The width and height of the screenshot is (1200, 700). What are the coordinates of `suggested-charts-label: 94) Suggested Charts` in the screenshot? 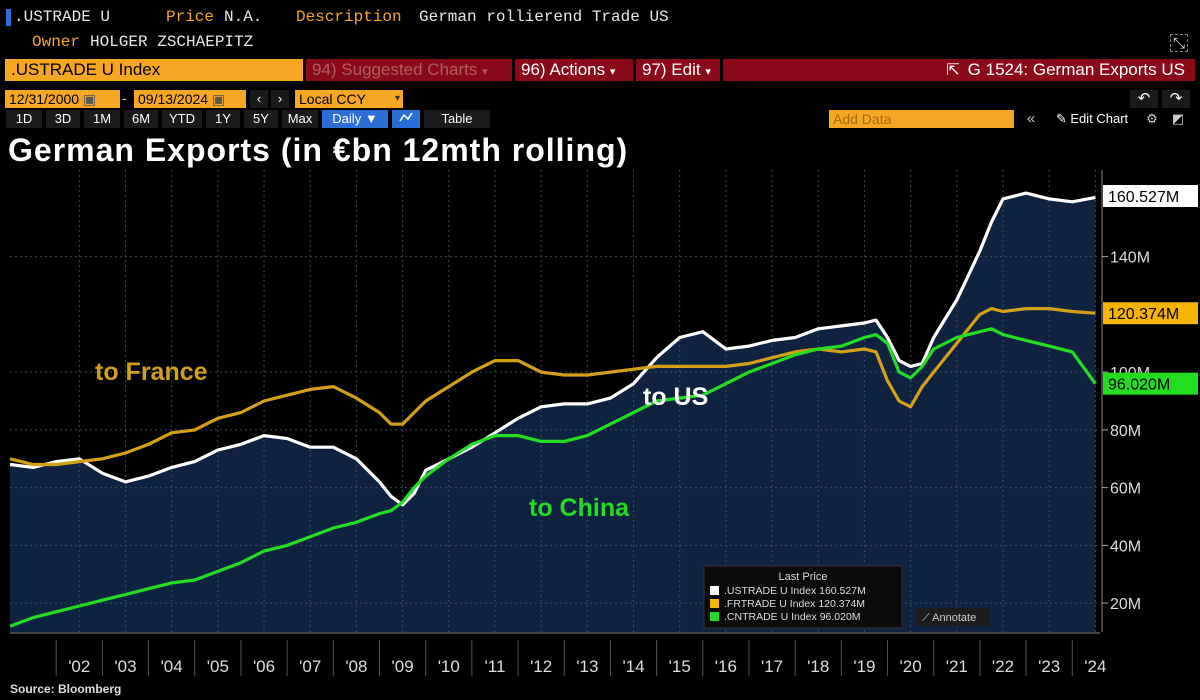 It's located at (395, 69).